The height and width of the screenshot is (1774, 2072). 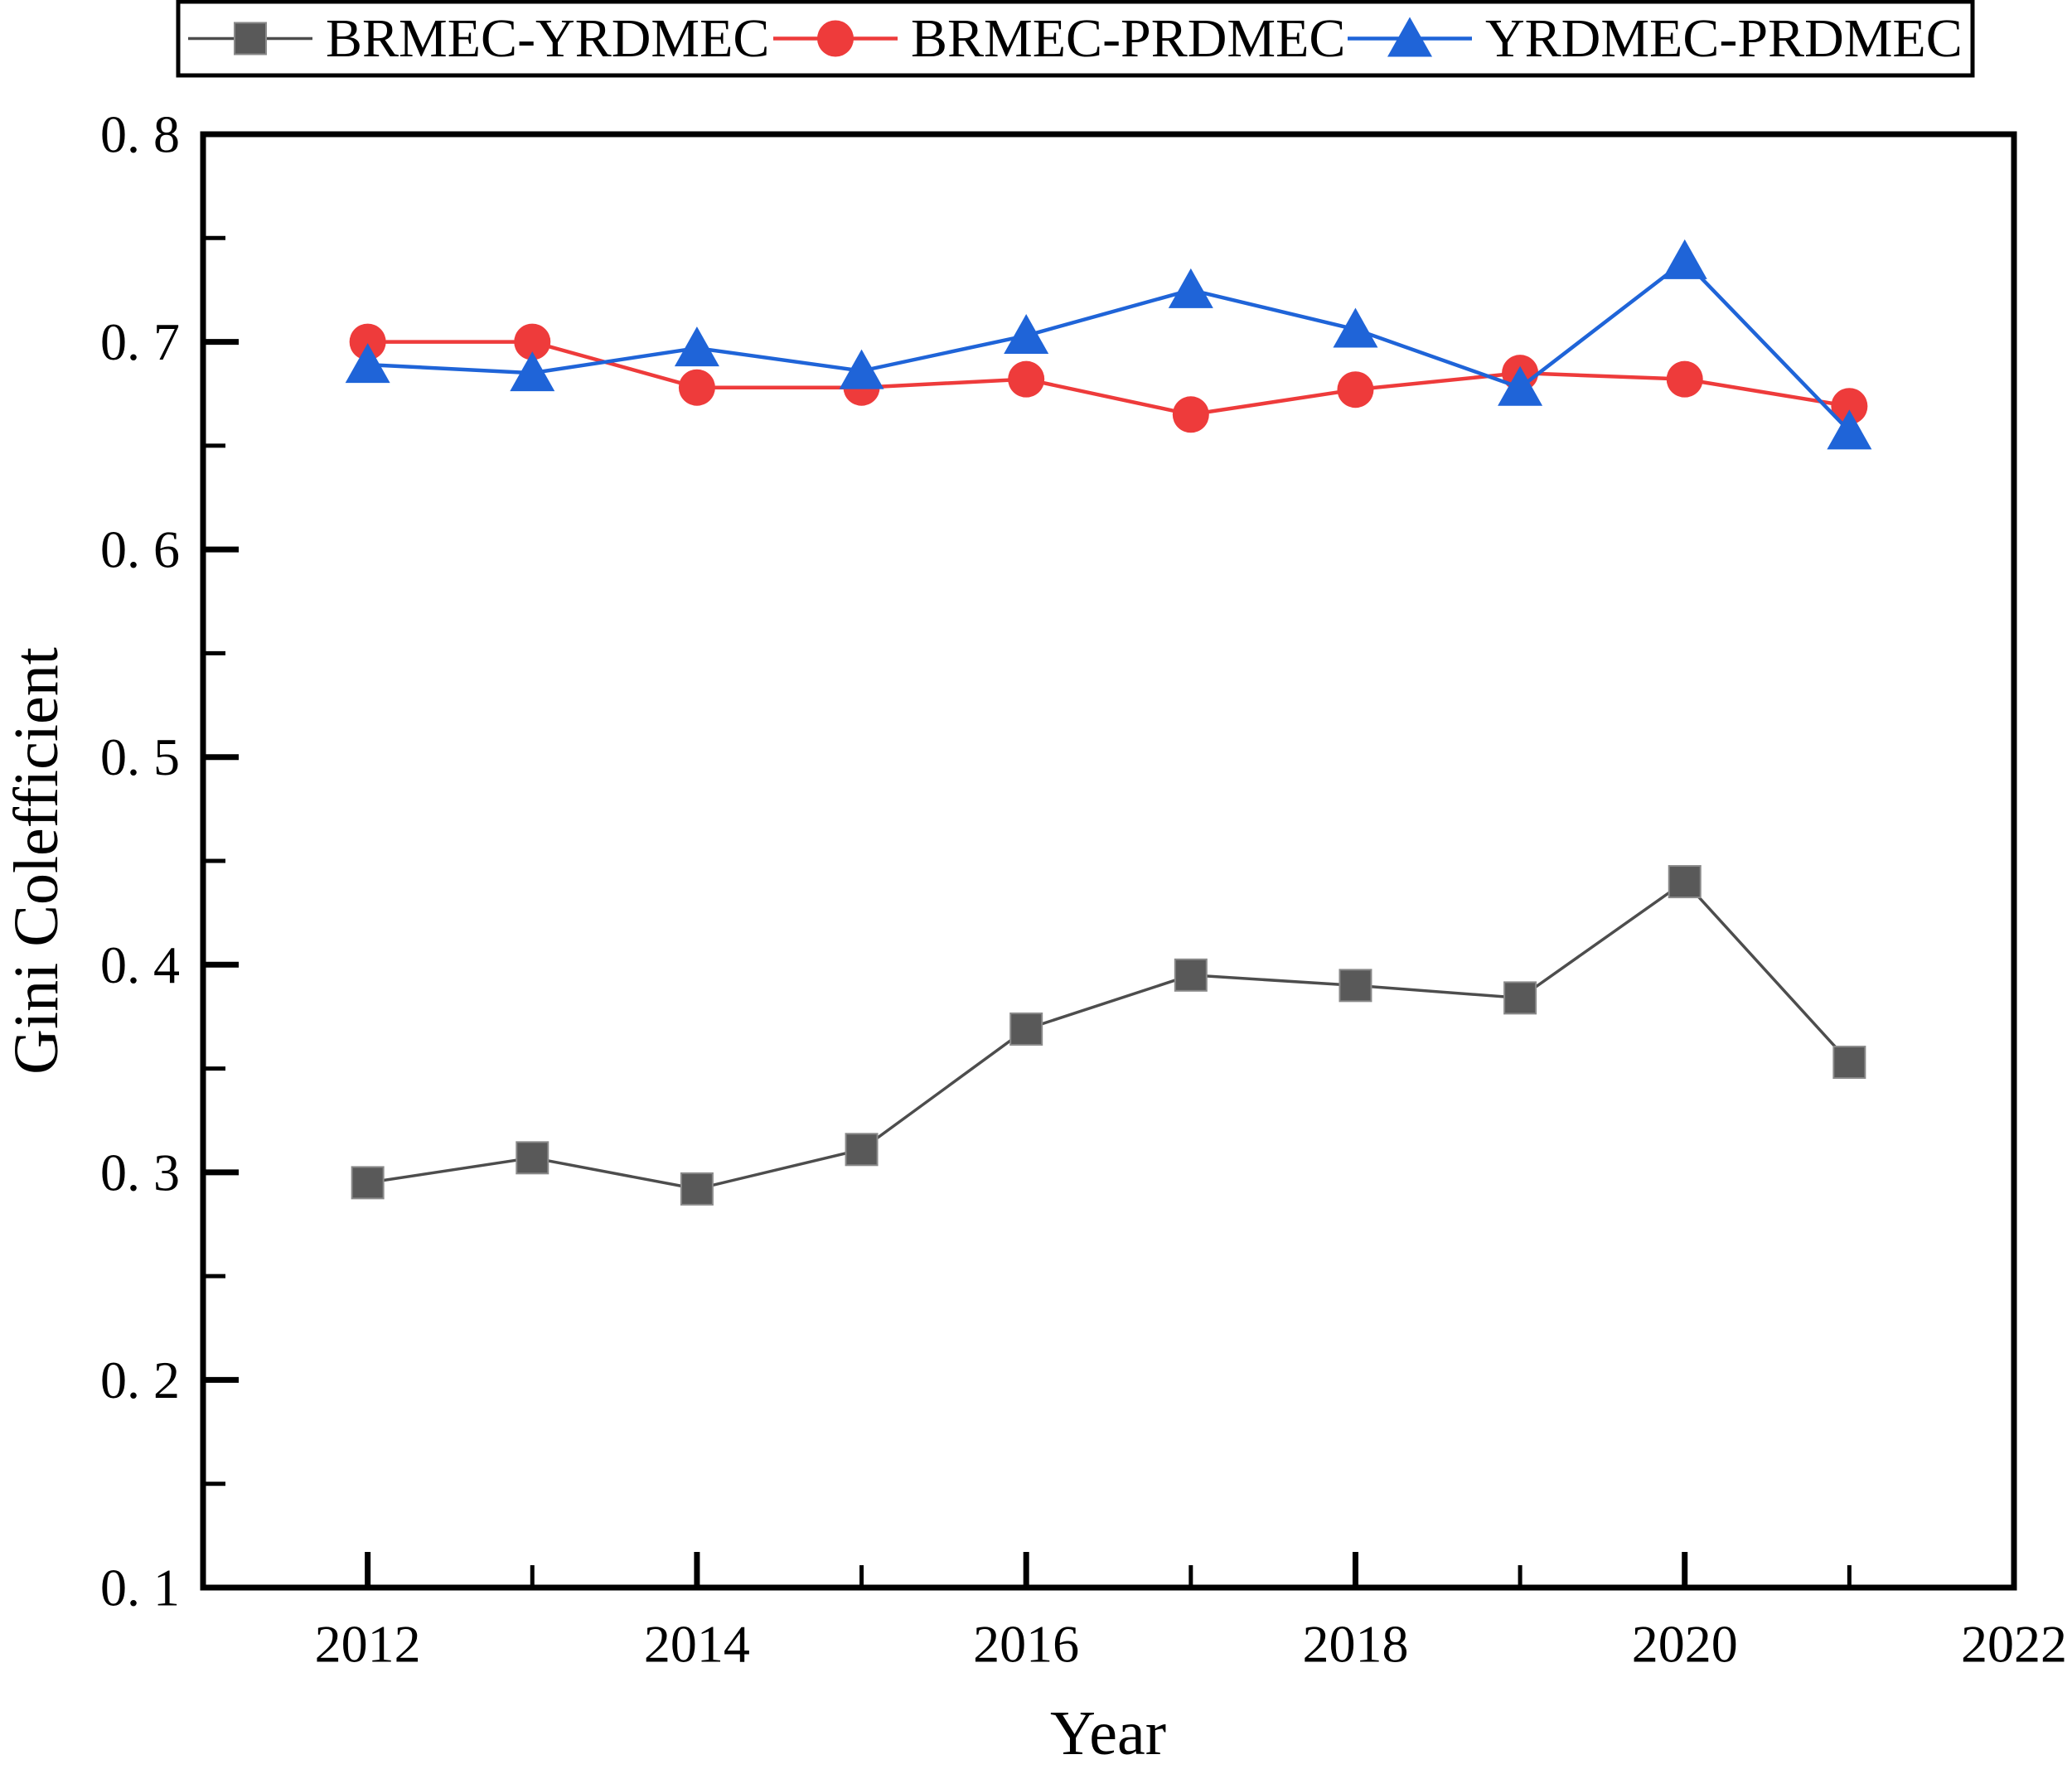 What do you see at coordinates (1109, 1035) in the screenshot?
I see `series-line-brmec-yrdmec` at bounding box center [1109, 1035].